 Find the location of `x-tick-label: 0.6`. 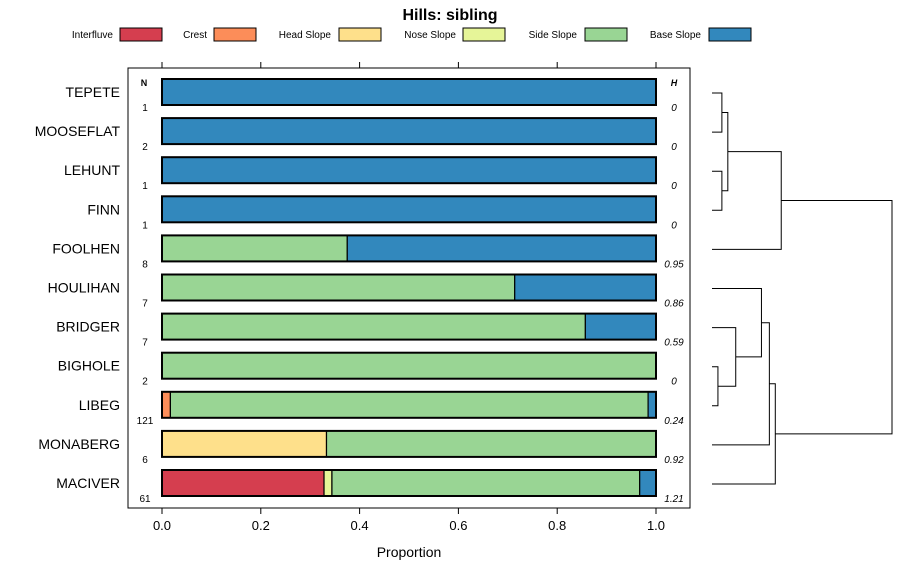

x-tick-label: 0.6 is located at coordinates (458, 525).